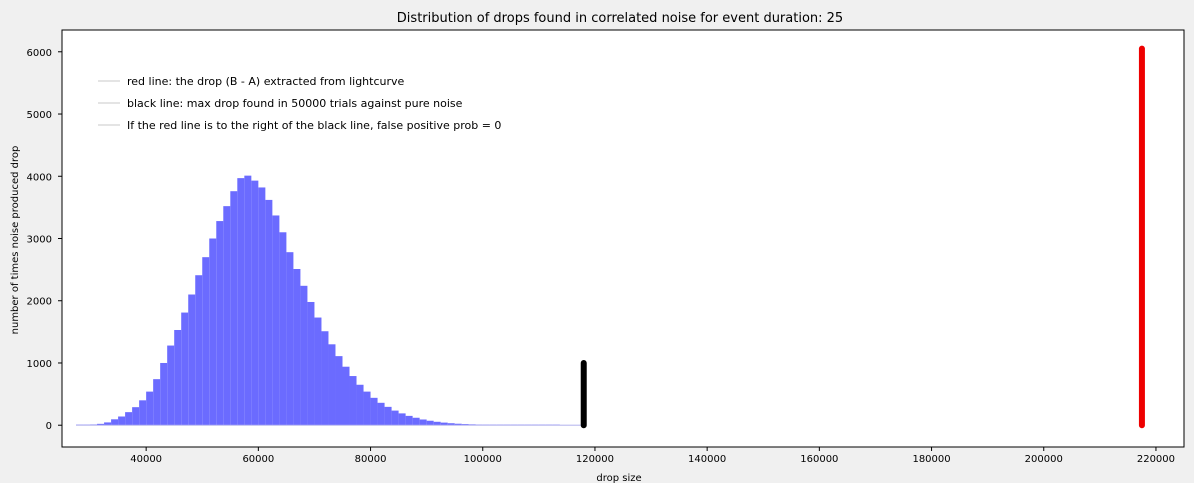 This screenshot has width=1194, height=483. Describe the element at coordinates (258, 459) in the screenshot. I see `x-tick-label: 60000` at that location.